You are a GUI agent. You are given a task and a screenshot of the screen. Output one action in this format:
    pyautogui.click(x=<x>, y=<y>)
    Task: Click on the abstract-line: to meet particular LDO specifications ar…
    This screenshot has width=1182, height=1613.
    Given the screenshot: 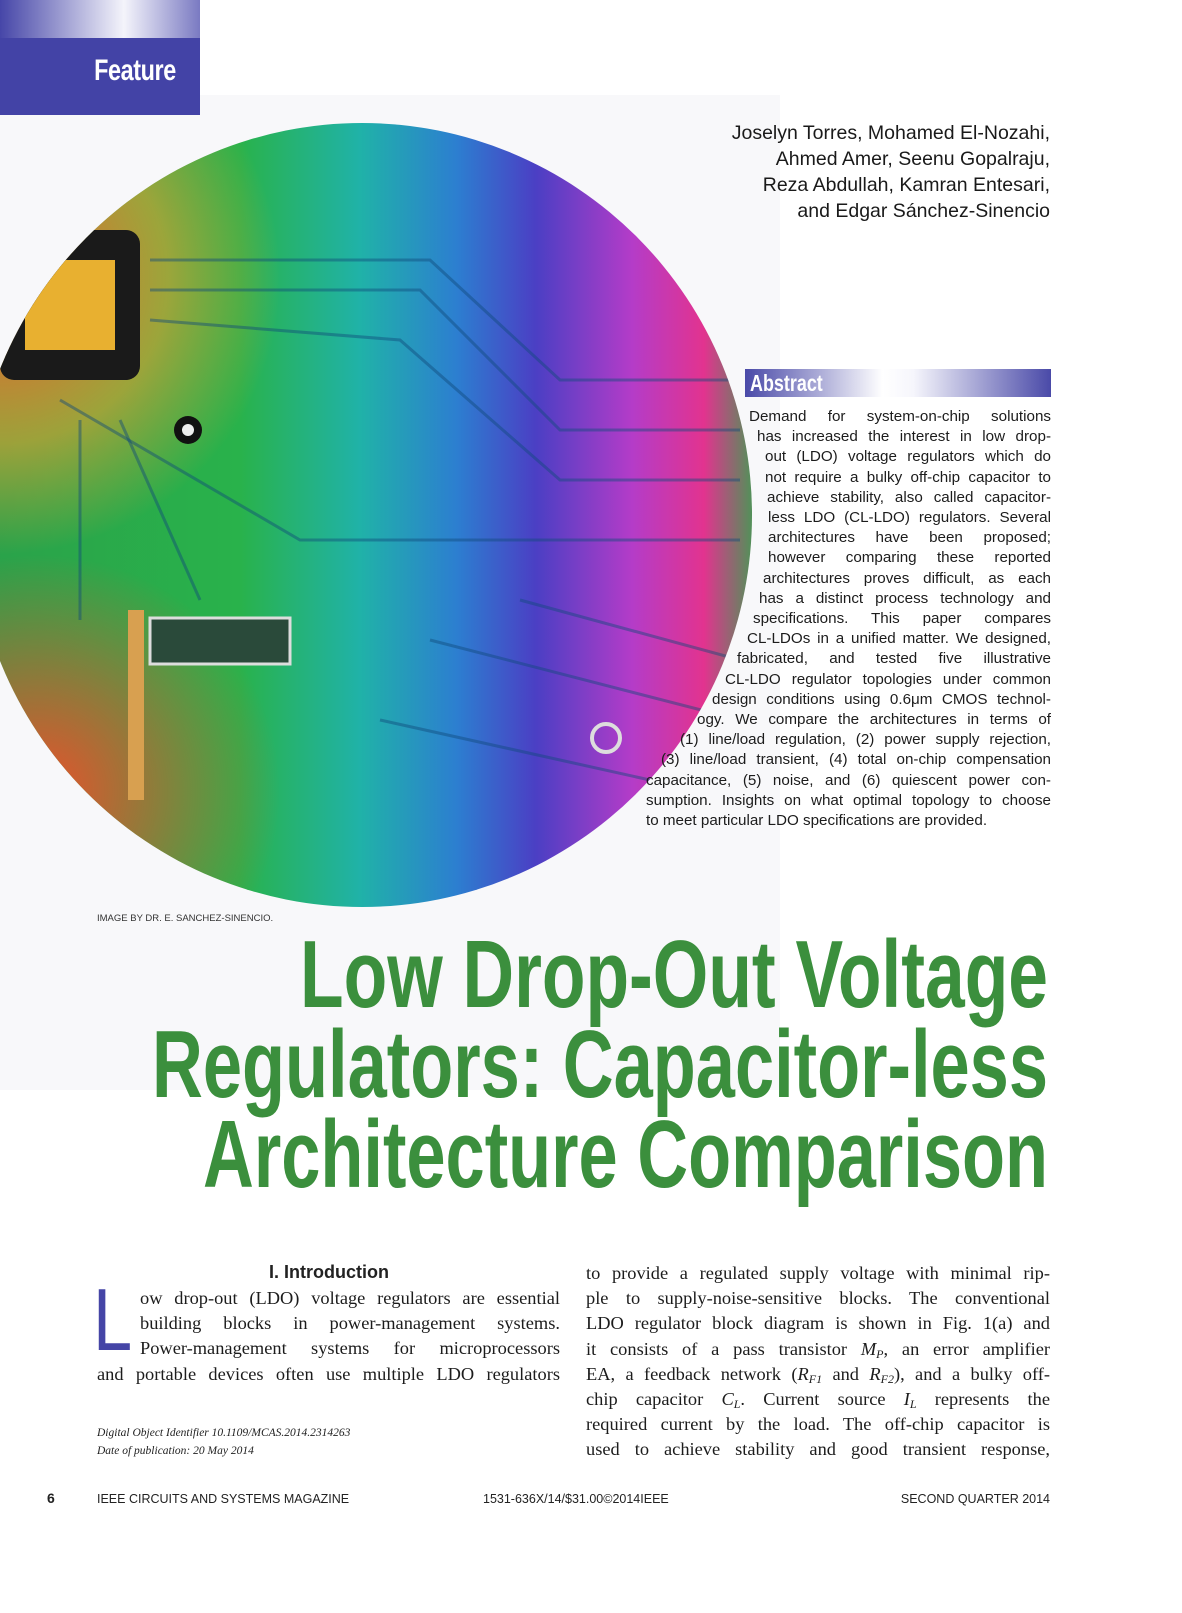 What is the action you would take?
    pyautogui.click(x=817, y=820)
    